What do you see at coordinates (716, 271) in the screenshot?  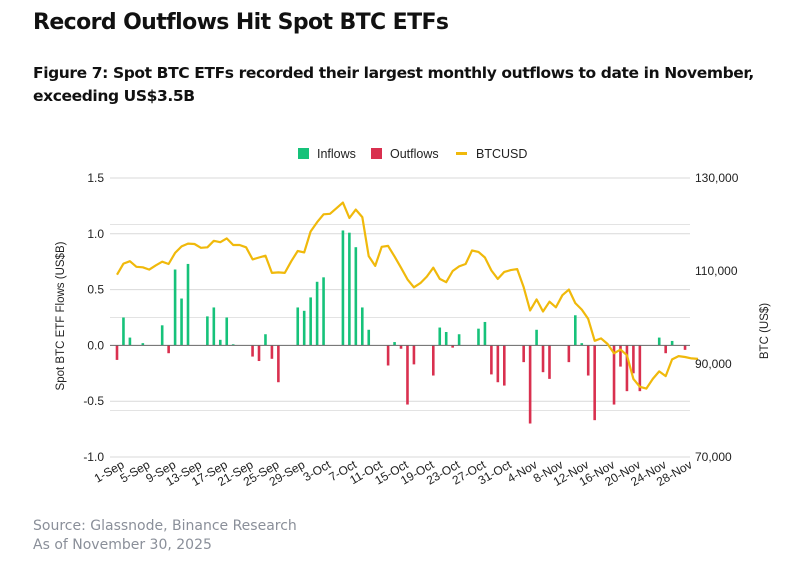 I see `y2-tick-label: 110,000` at bounding box center [716, 271].